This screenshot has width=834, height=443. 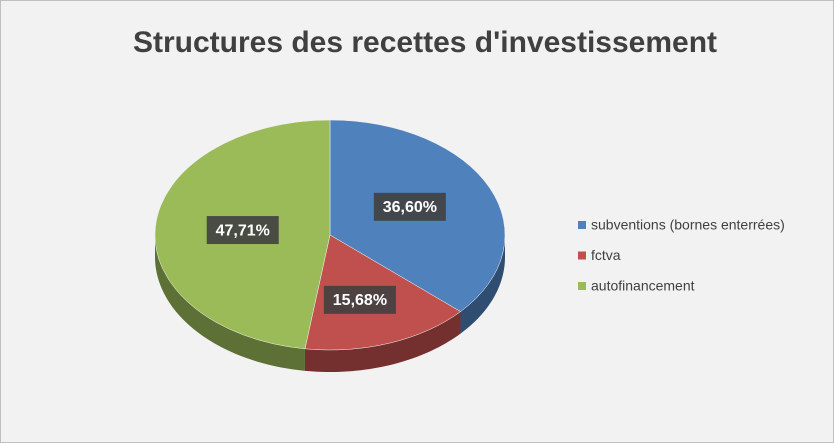 I want to click on data-label: 47,71%, so click(x=243, y=230).